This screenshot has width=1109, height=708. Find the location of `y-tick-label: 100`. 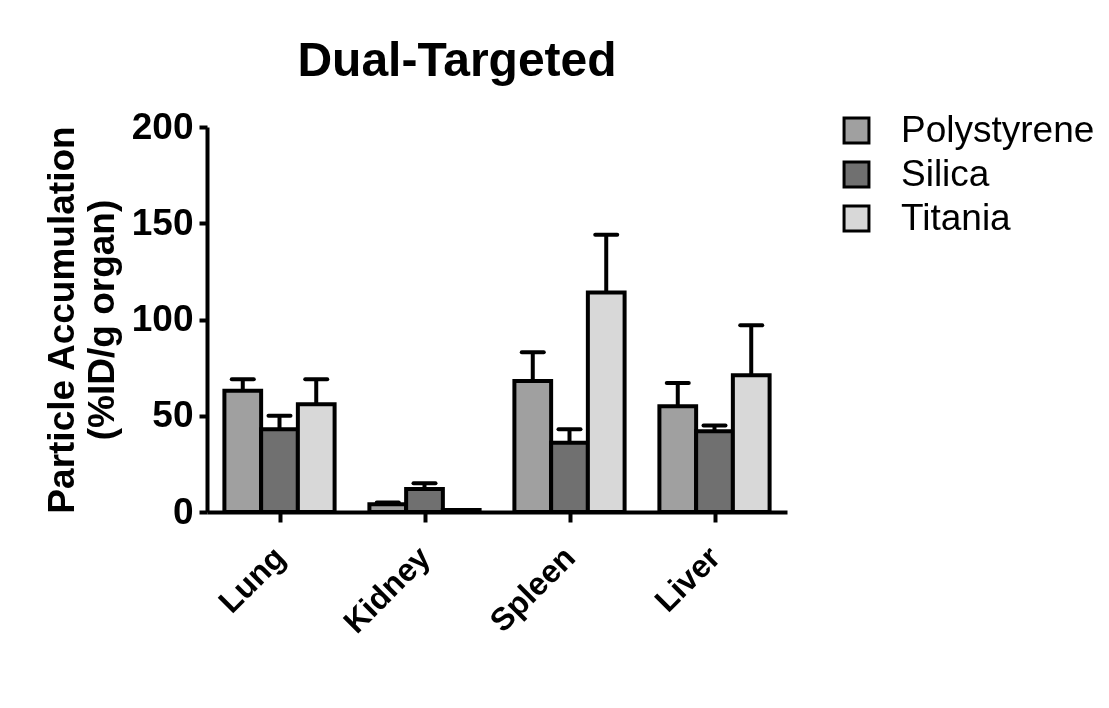

y-tick-label: 100 is located at coordinates (162, 318).